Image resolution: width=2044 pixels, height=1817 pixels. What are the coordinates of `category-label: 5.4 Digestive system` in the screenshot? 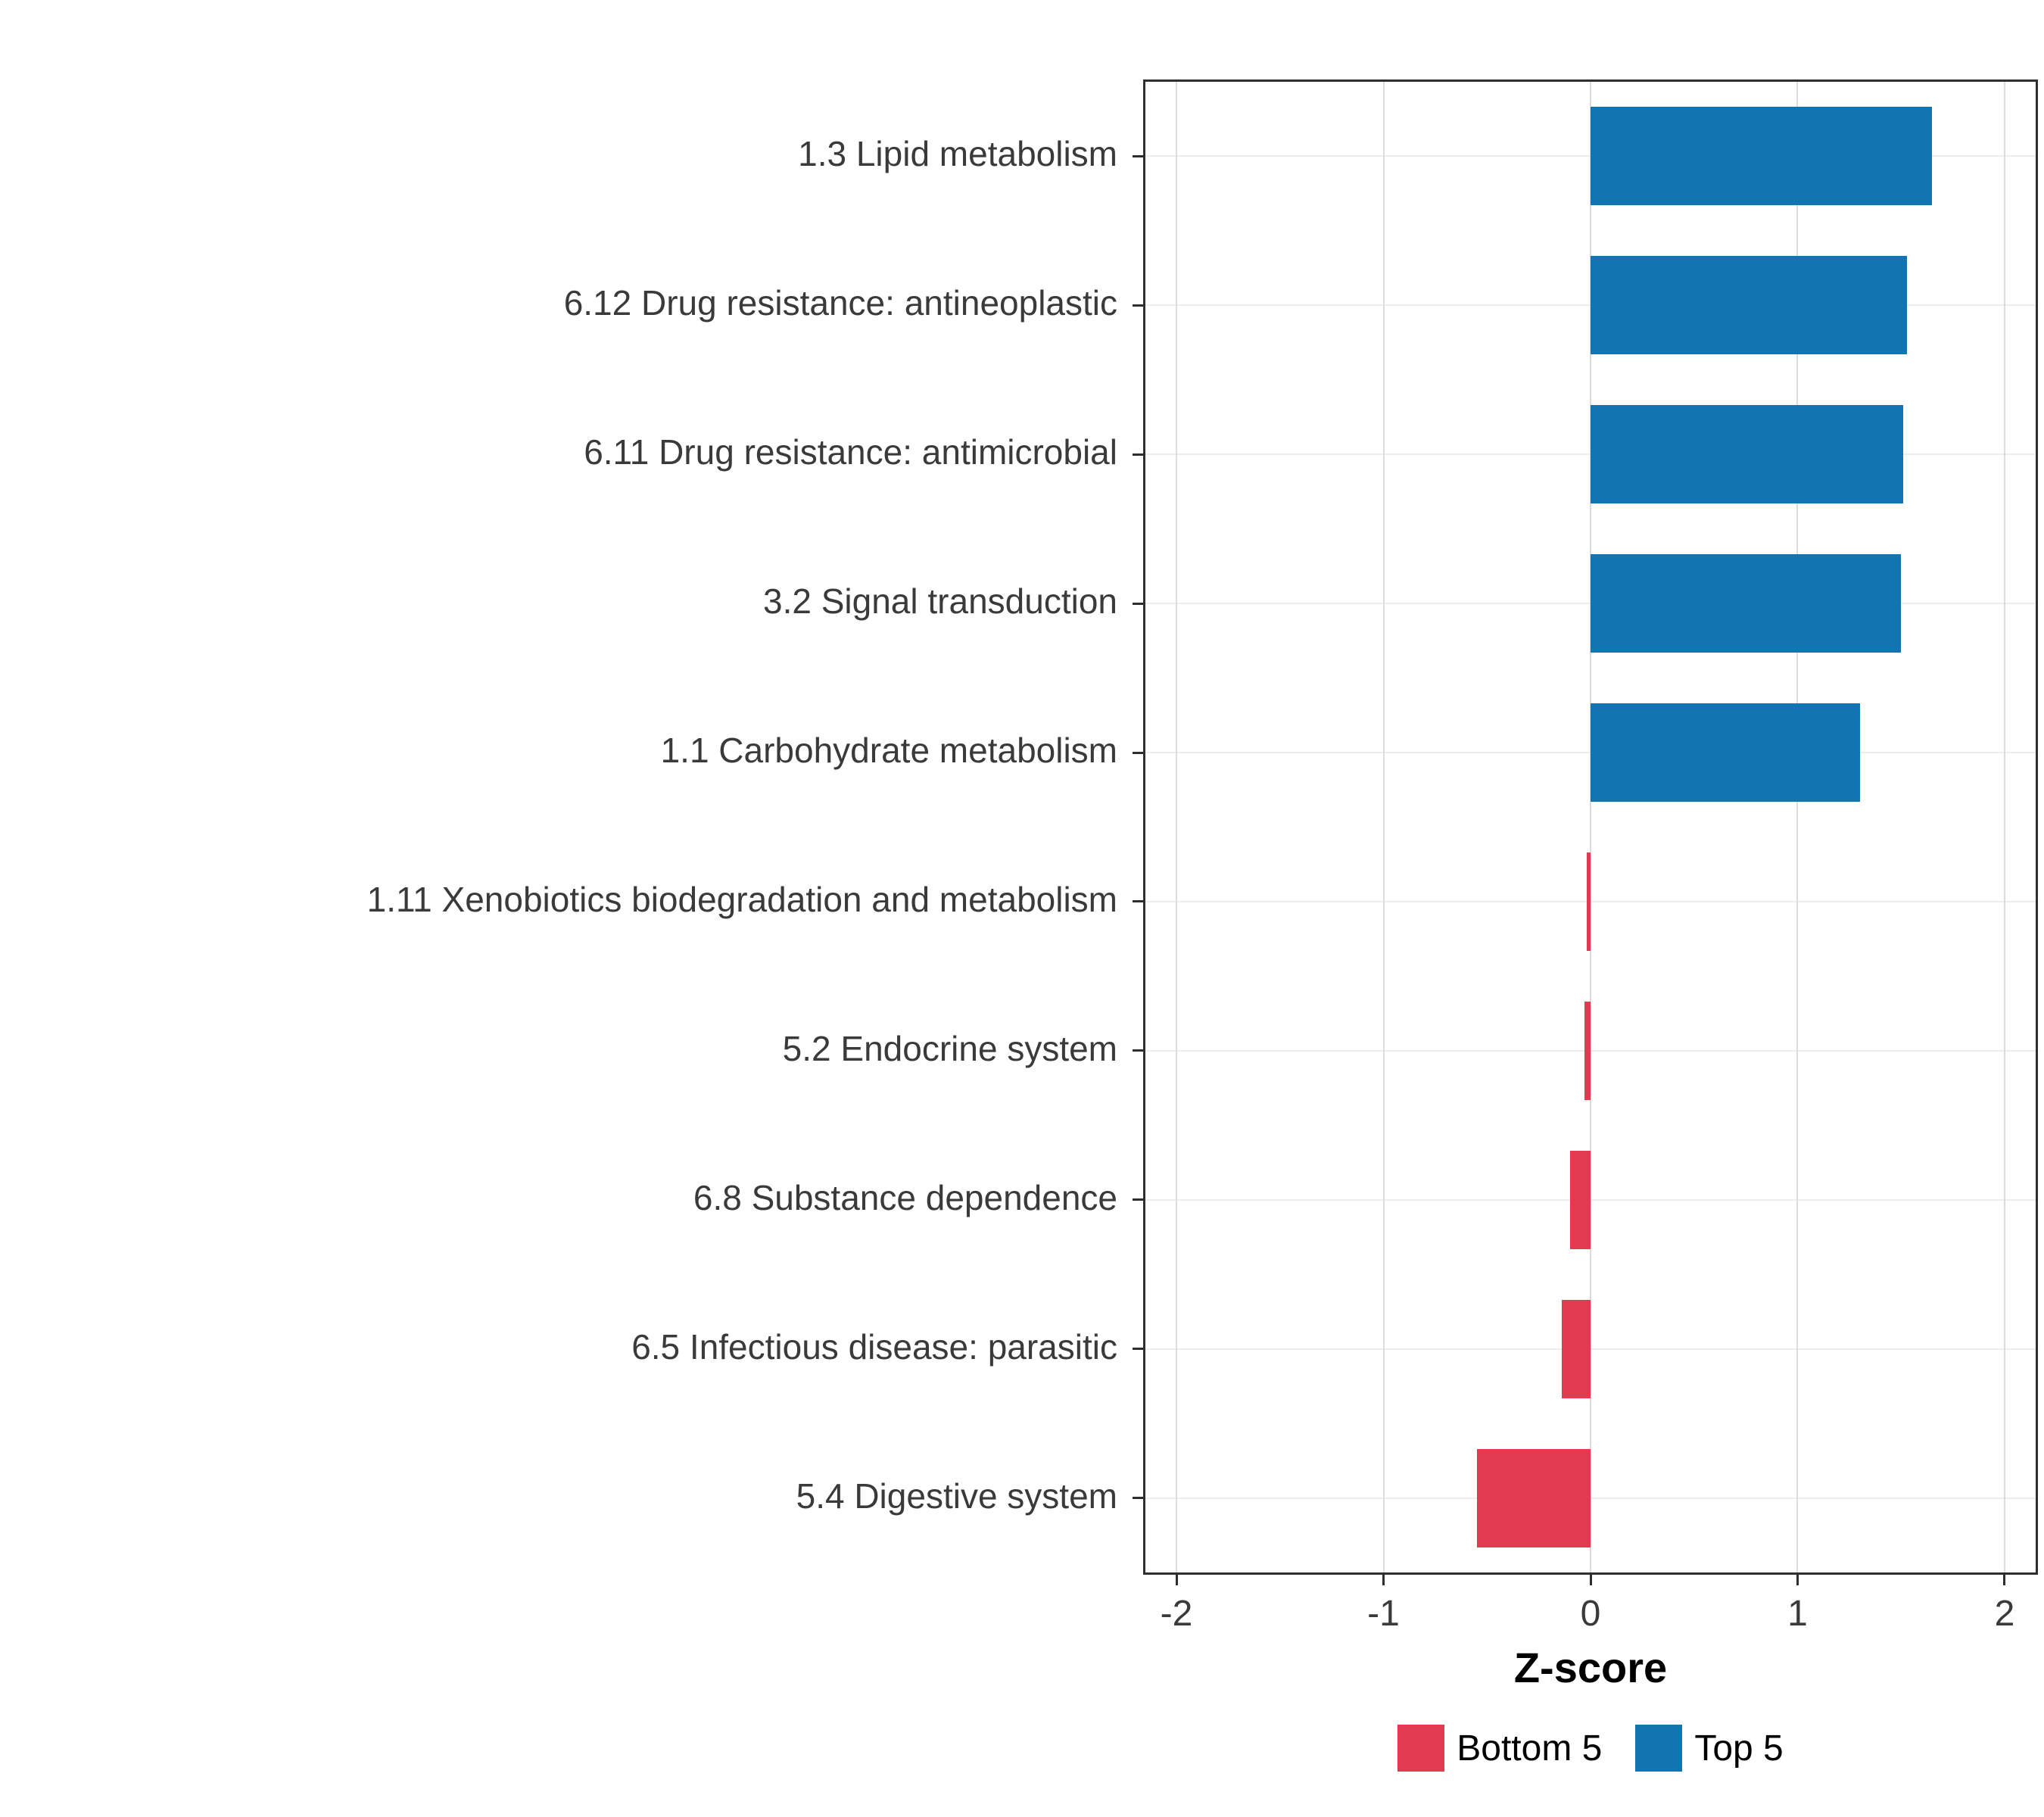 It's located at (957, 1496).